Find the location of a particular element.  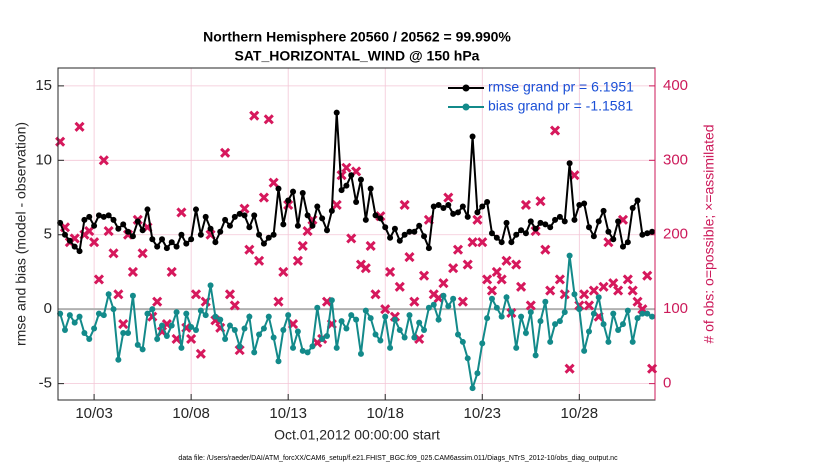

y-tick-label: 10 is located at coordinates (43, 159).